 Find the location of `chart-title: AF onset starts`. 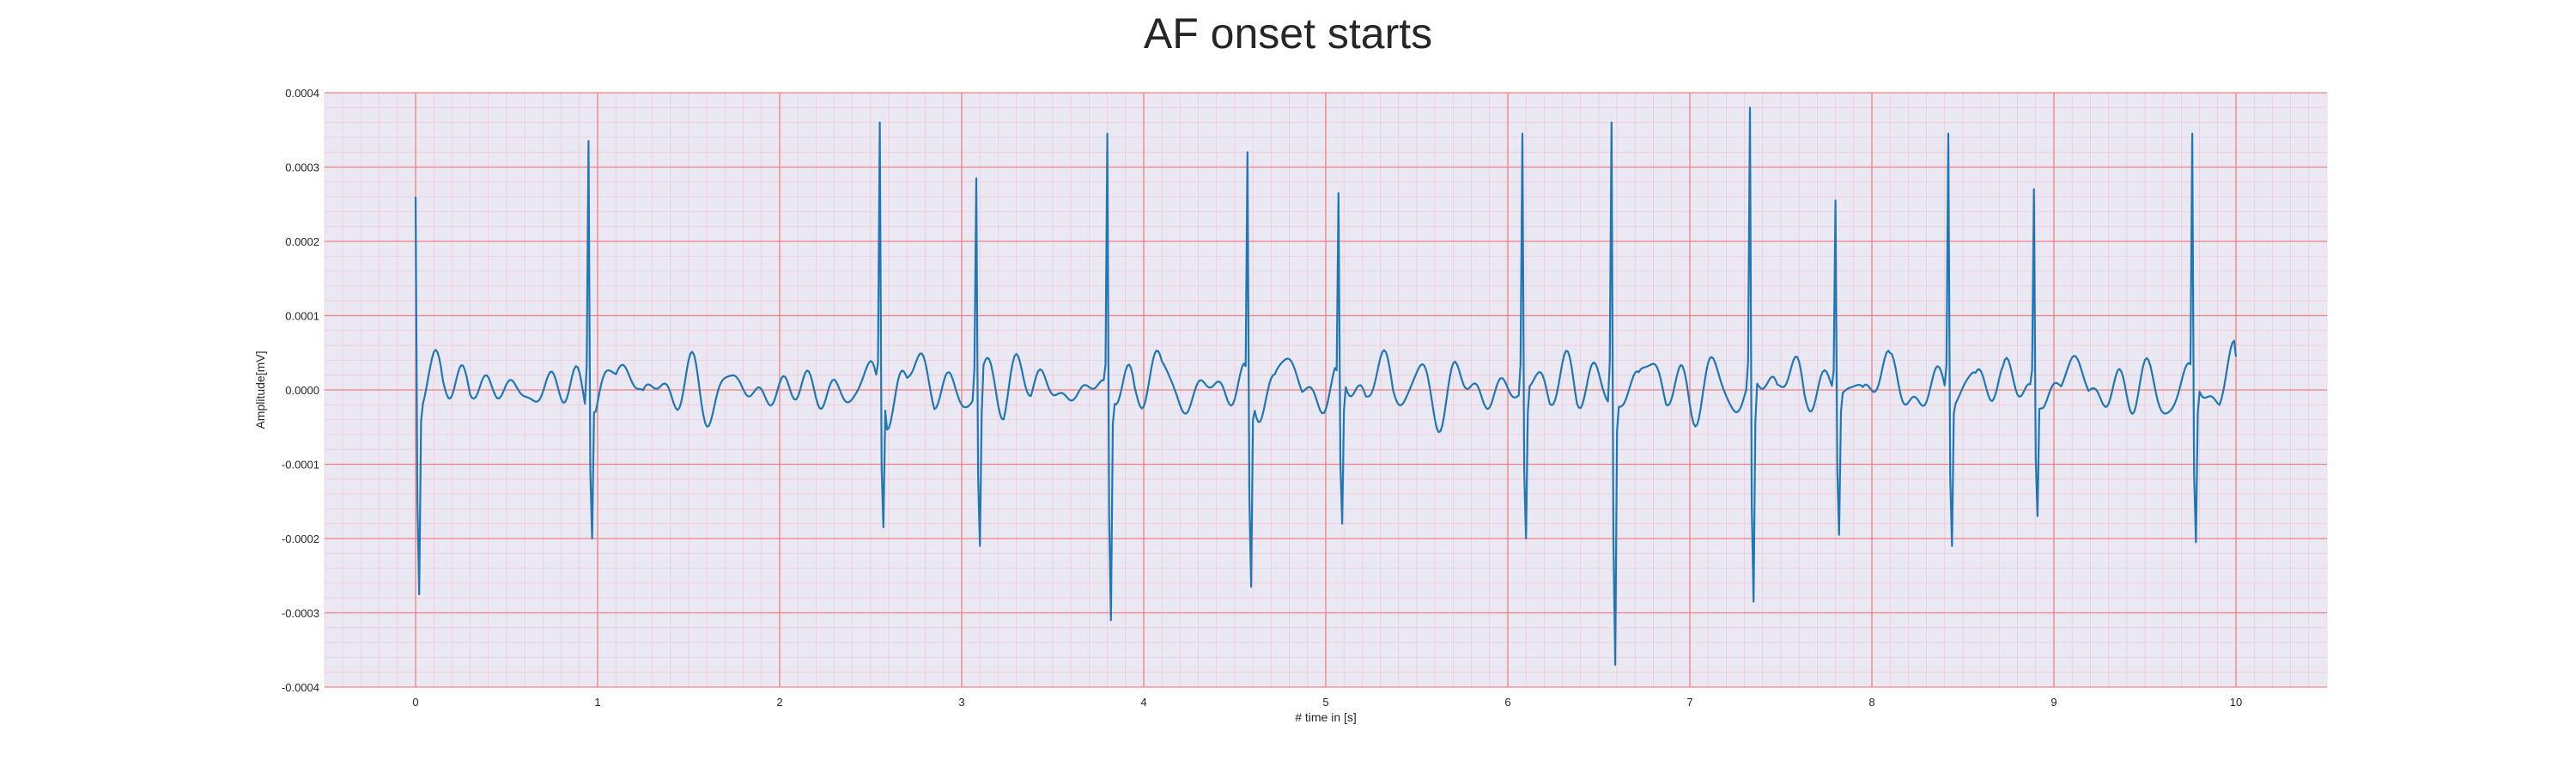

chart-title: AF onset starts is located at coordinates (1288, 33).